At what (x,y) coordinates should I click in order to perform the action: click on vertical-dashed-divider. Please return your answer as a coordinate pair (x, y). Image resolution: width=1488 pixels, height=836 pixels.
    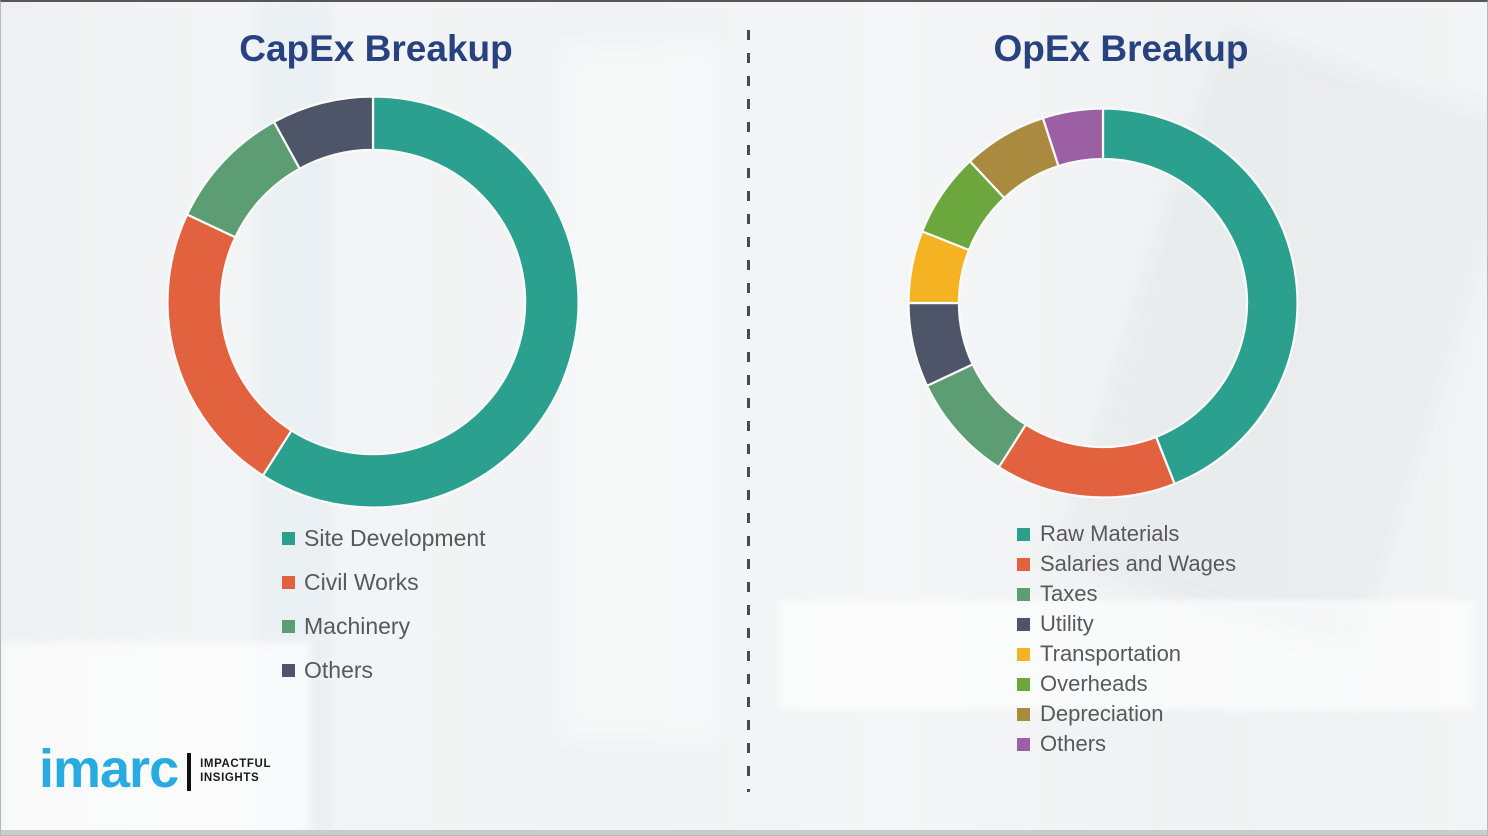
    Looking at the image, I should click on (748, 411).